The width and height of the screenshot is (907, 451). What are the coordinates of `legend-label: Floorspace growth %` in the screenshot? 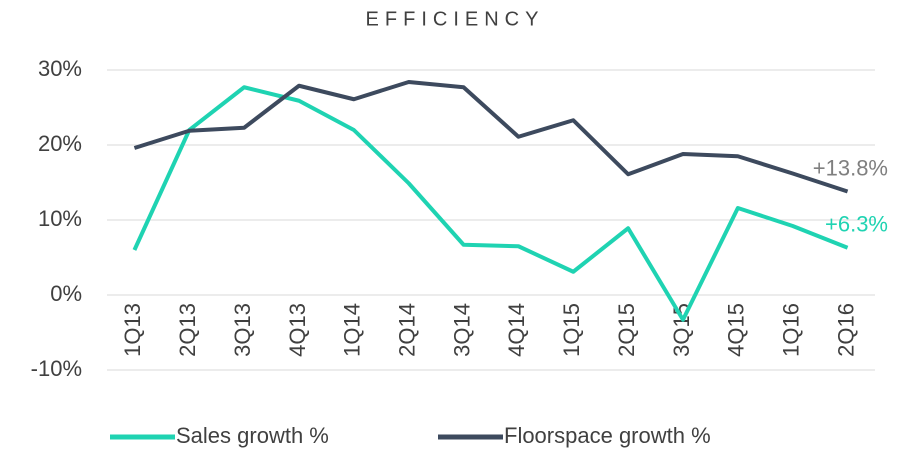 It's located at (607, 435).